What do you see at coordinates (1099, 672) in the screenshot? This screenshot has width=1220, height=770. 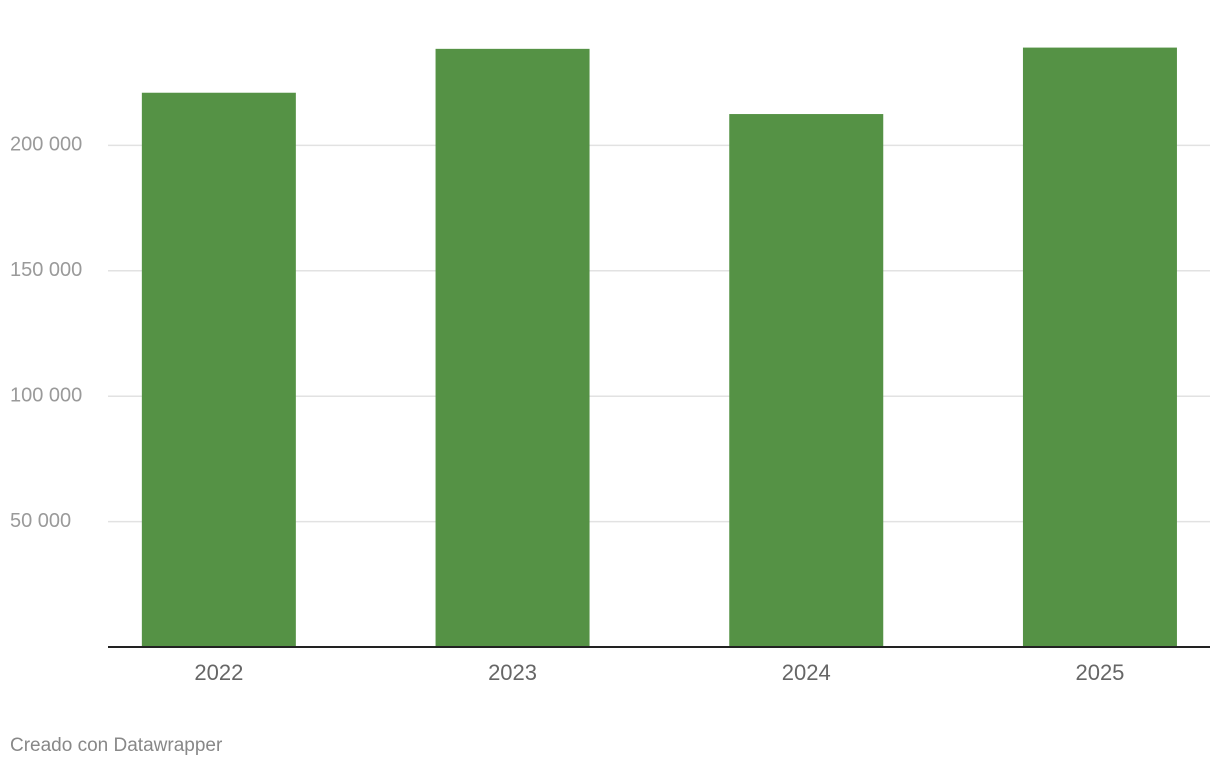 I see `x-tick-label: 2025` at bounding box center [1099, 672].